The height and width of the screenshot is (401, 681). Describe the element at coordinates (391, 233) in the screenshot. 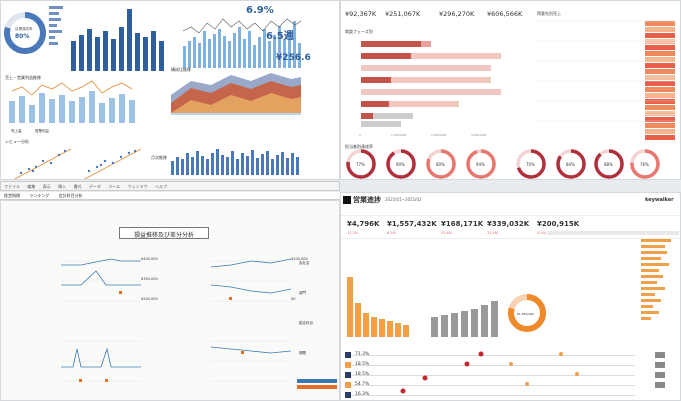

I see `progress-kpi-pct-2: 6.5%` at that location.